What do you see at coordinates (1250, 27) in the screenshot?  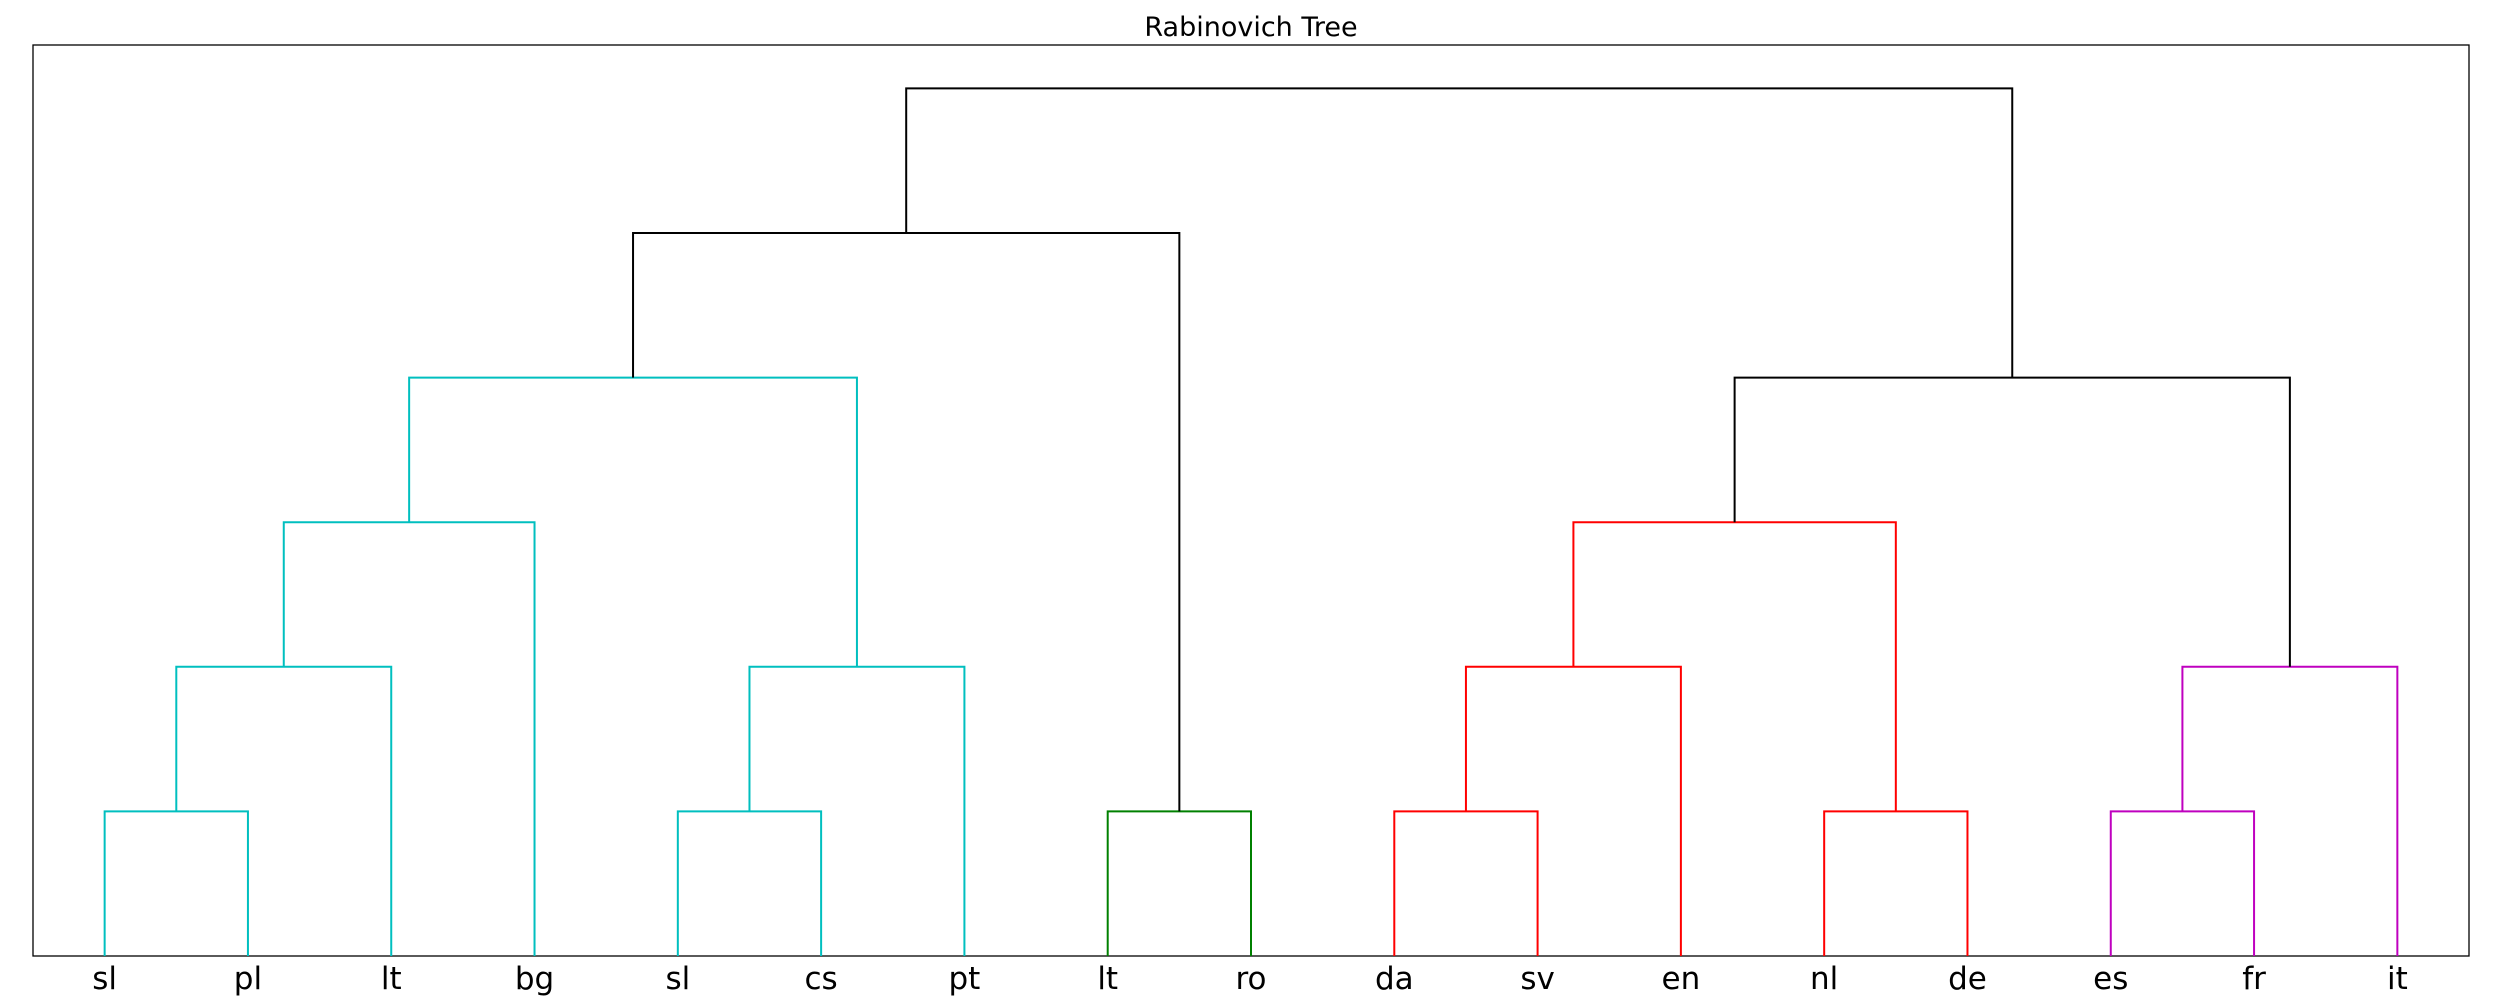 I see `chart-title: Rabinovich Tree` at bounding box center [1250, 27].